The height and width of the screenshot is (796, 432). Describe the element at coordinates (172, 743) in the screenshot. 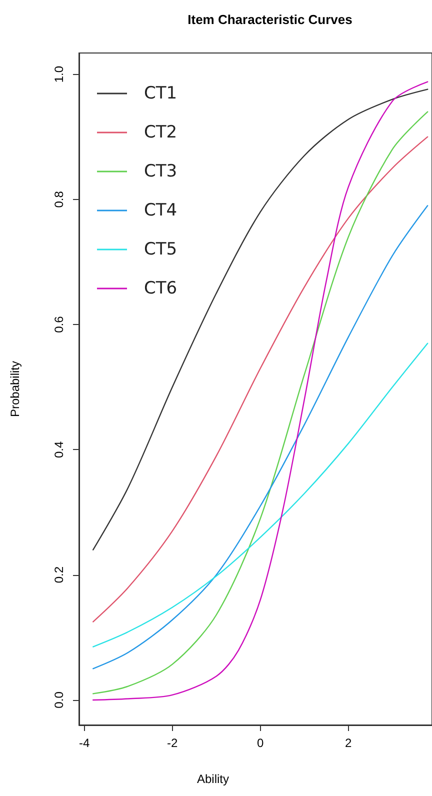

I see `x-tick-label: -2` at that location.